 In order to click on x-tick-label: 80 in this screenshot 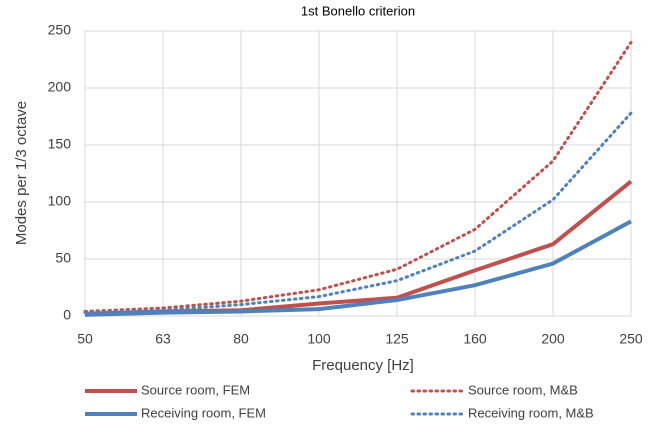, I will do `click(241, 339)`.